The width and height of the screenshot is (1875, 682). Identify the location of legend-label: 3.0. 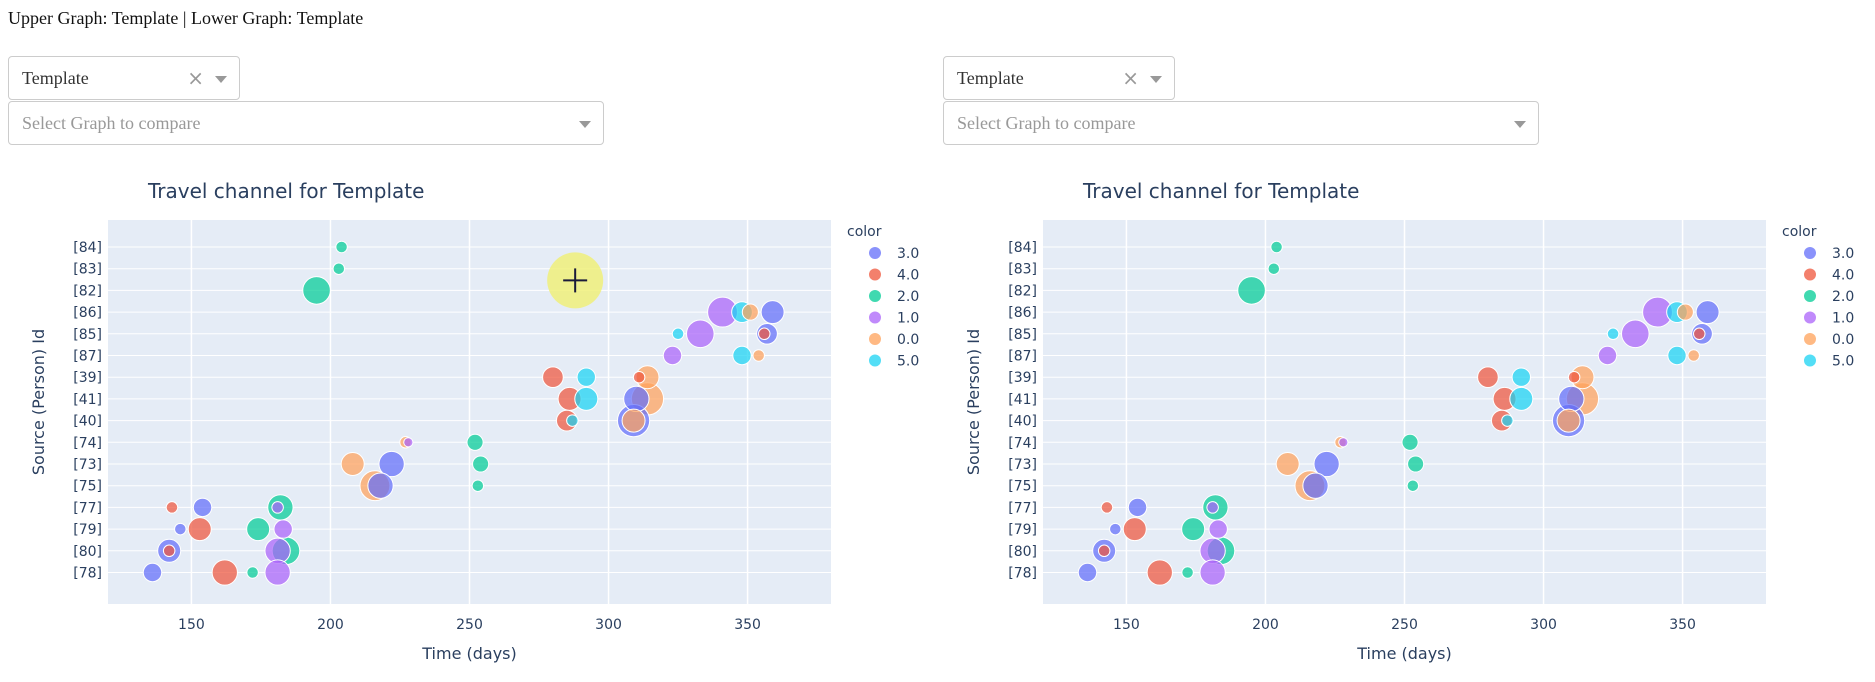
(908, 254).